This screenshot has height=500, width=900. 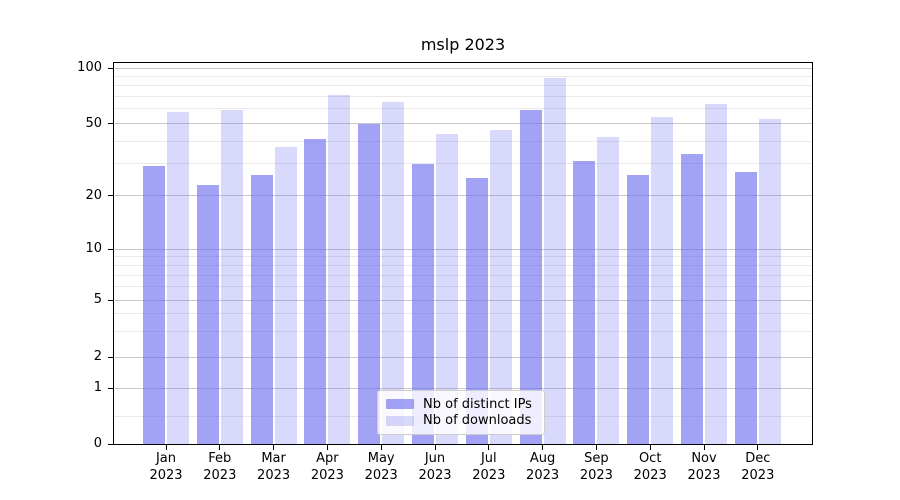 I want to click on legend-swatch-downloads, so click(x=400, y=420).